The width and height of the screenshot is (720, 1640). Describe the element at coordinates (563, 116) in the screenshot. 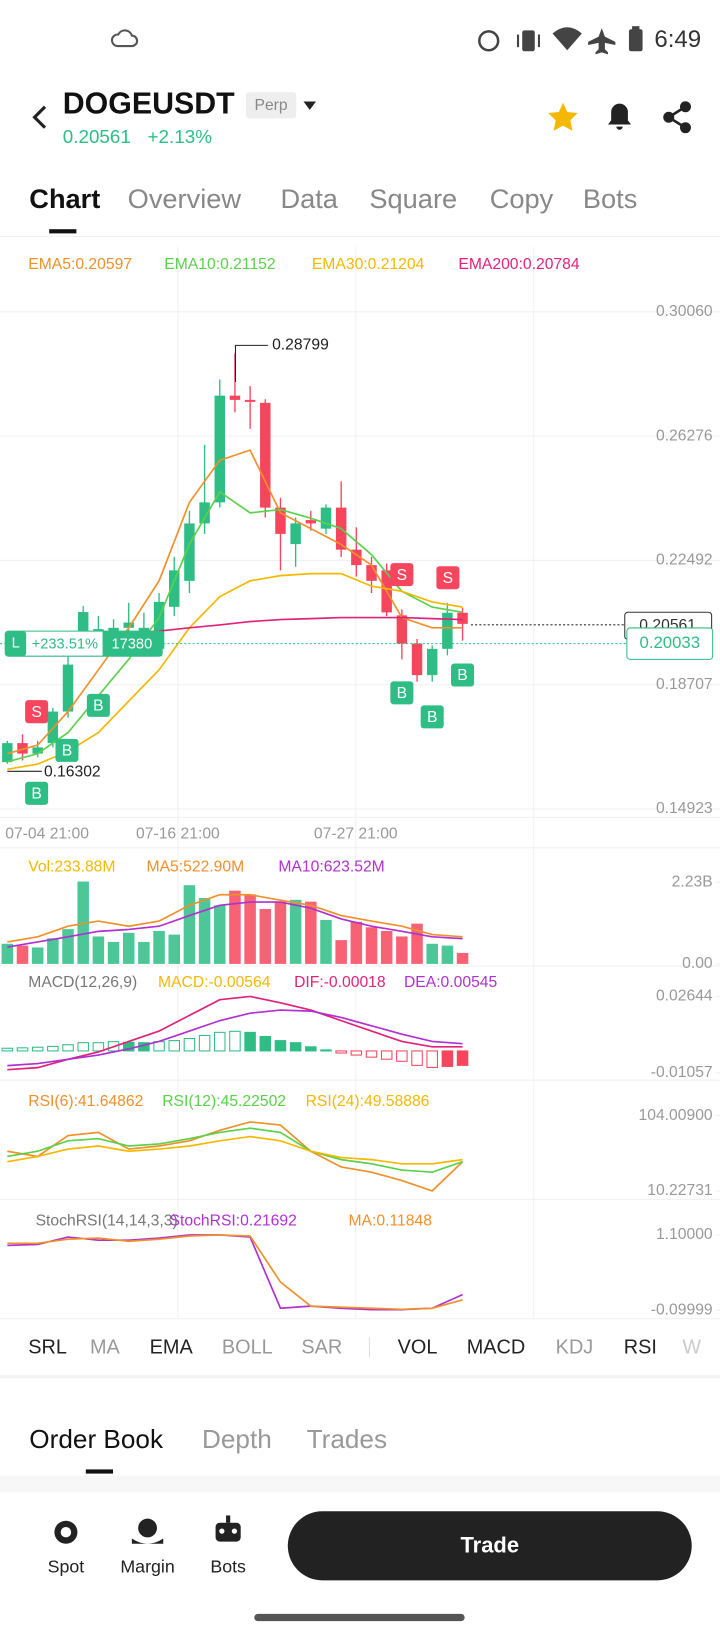

I see `favorite-star` at that location.